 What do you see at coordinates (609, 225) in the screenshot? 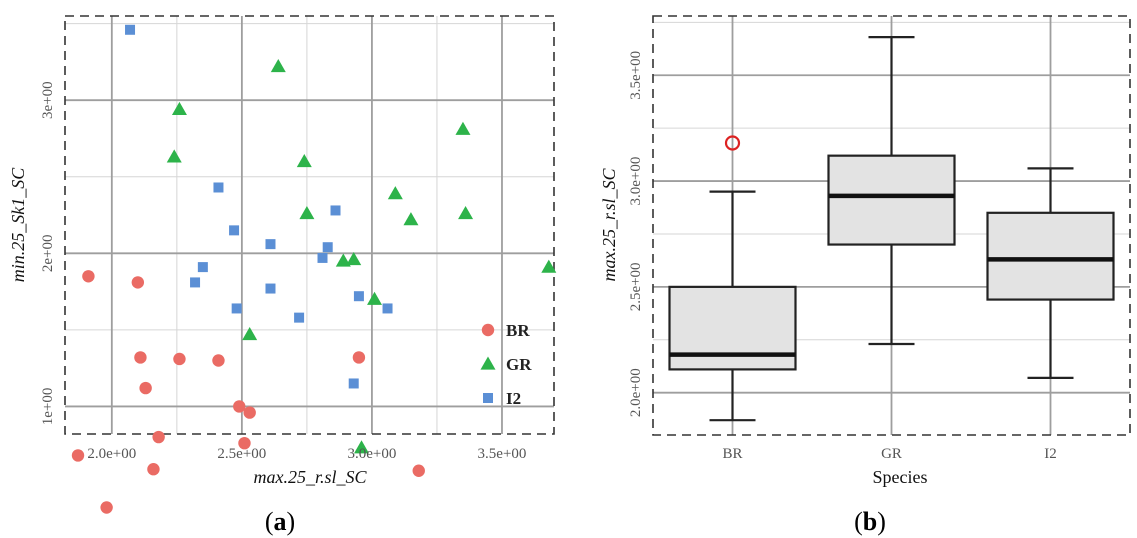
I see `boxplot-y-axis-title: max.25_r.sl_SC` at bounding box center [609, 225].